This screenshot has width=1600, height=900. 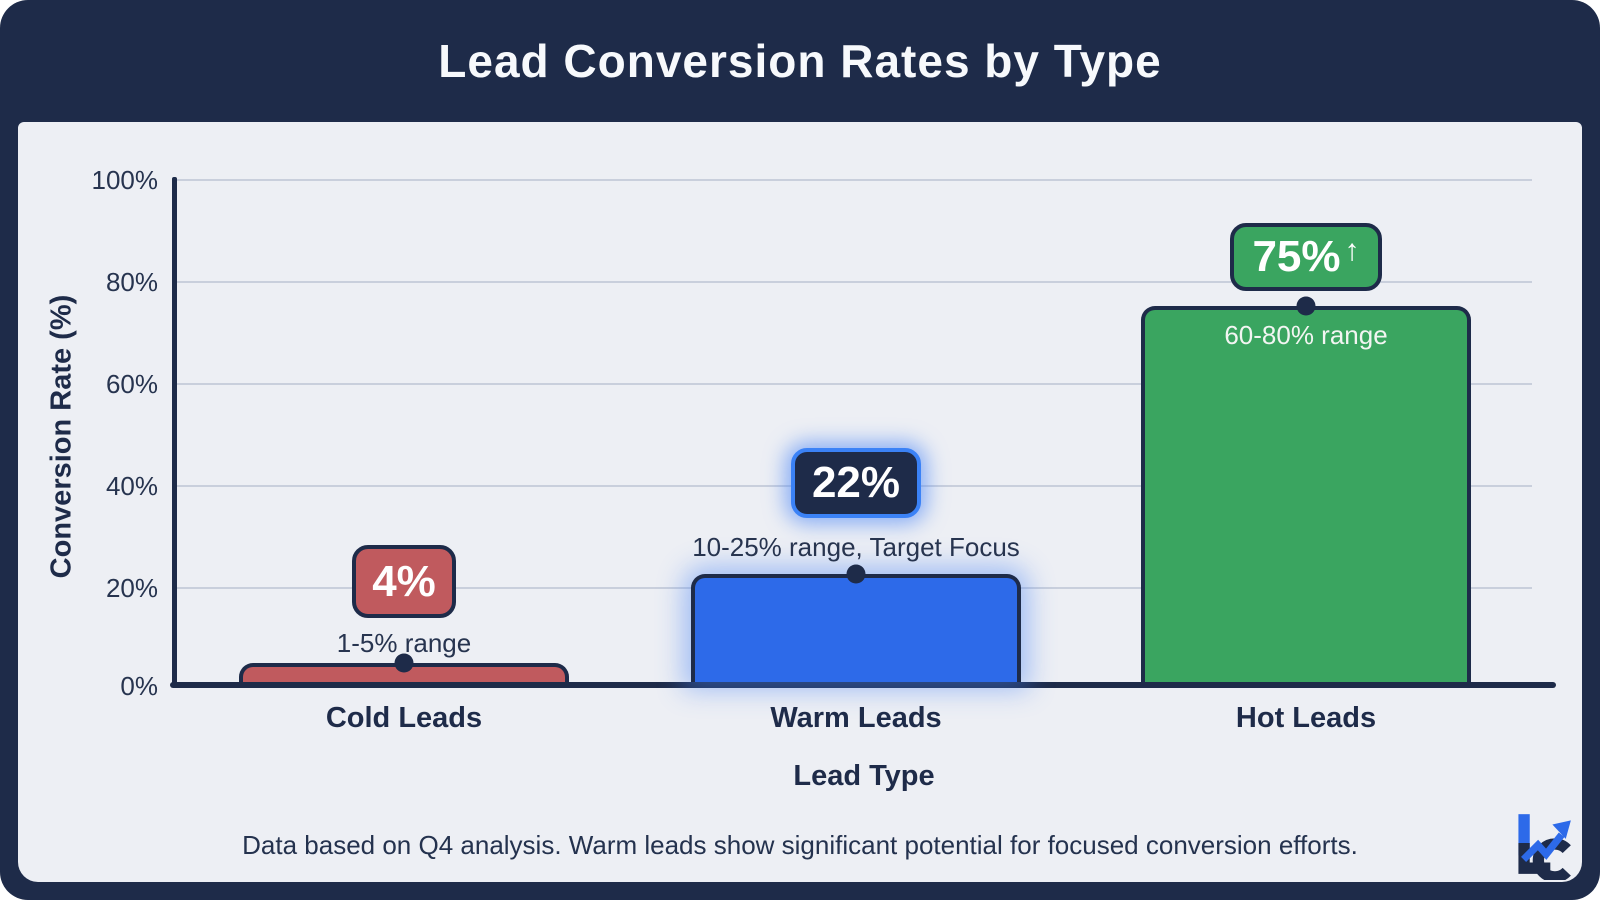 What do you see at coordinates (864, 776) in the screenshot?
I see `x-axis-title: Lead Type` at bounding box center [864, 776].